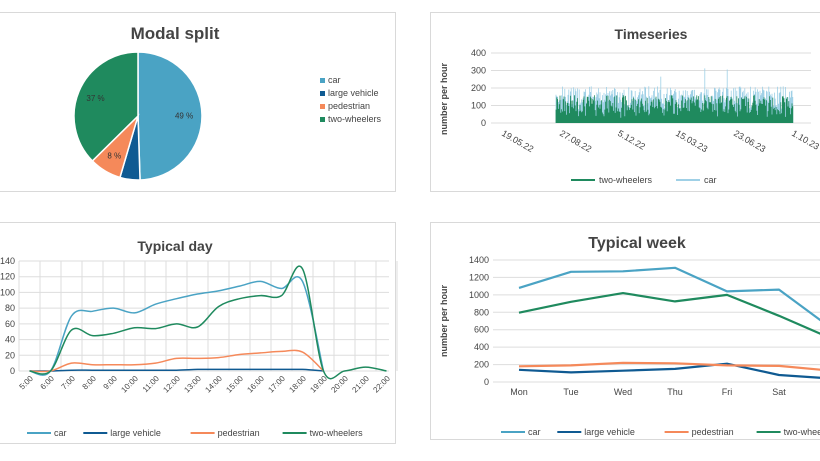  Describe the element at coordinates (334, 80) in the screenshot. I see `pie-legend-entry-car: car` at that location.